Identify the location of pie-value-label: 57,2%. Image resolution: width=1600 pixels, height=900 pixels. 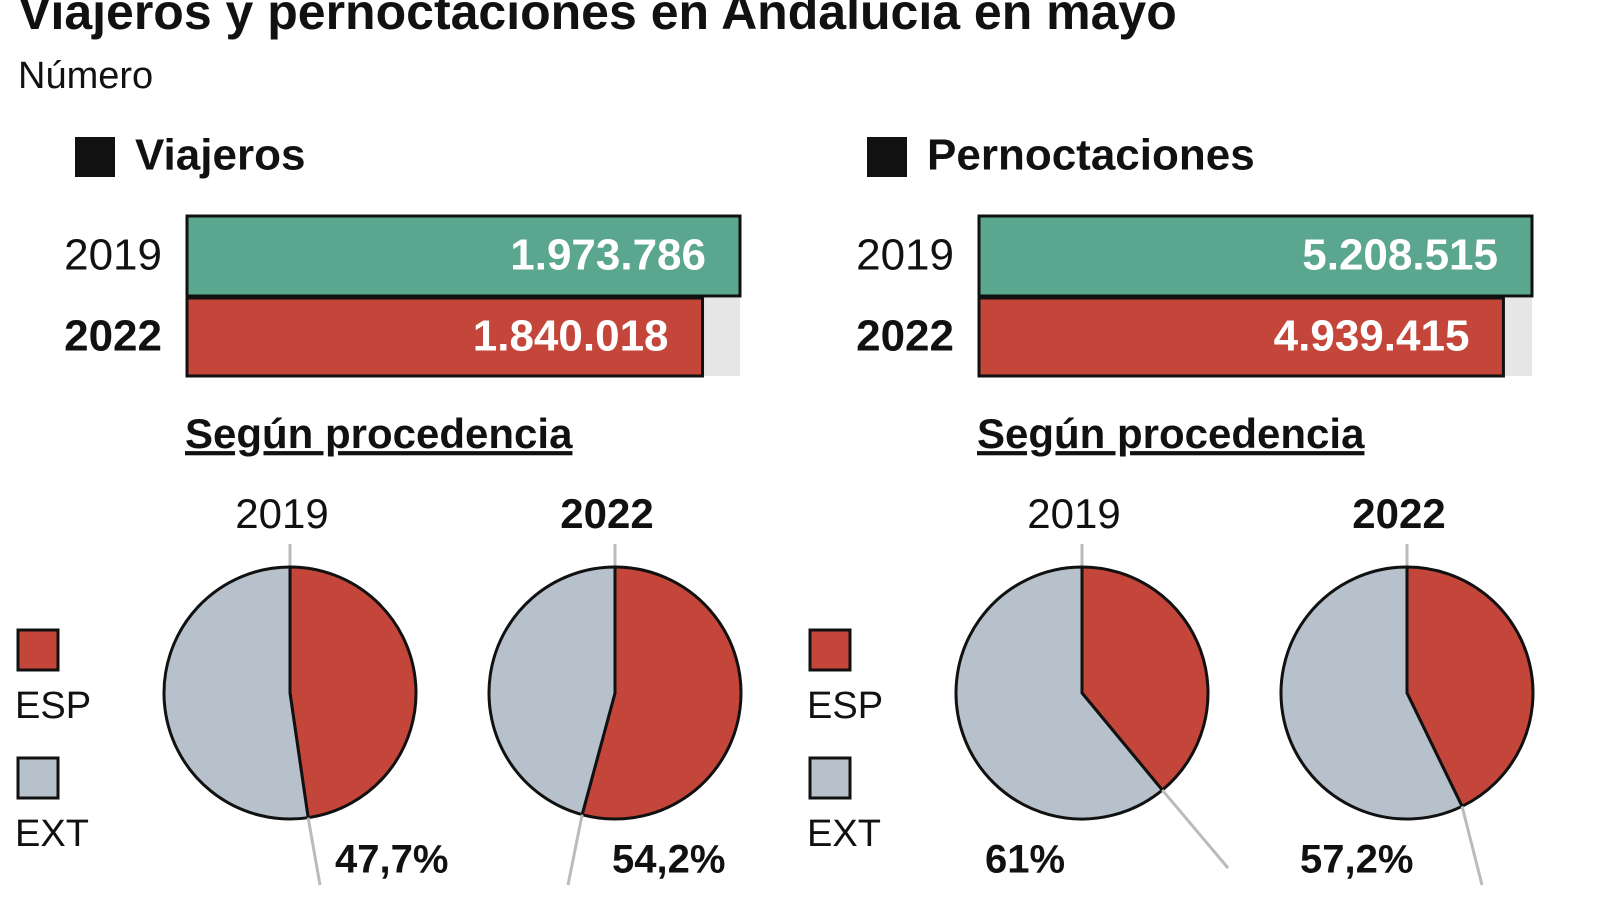
(1356, 860).